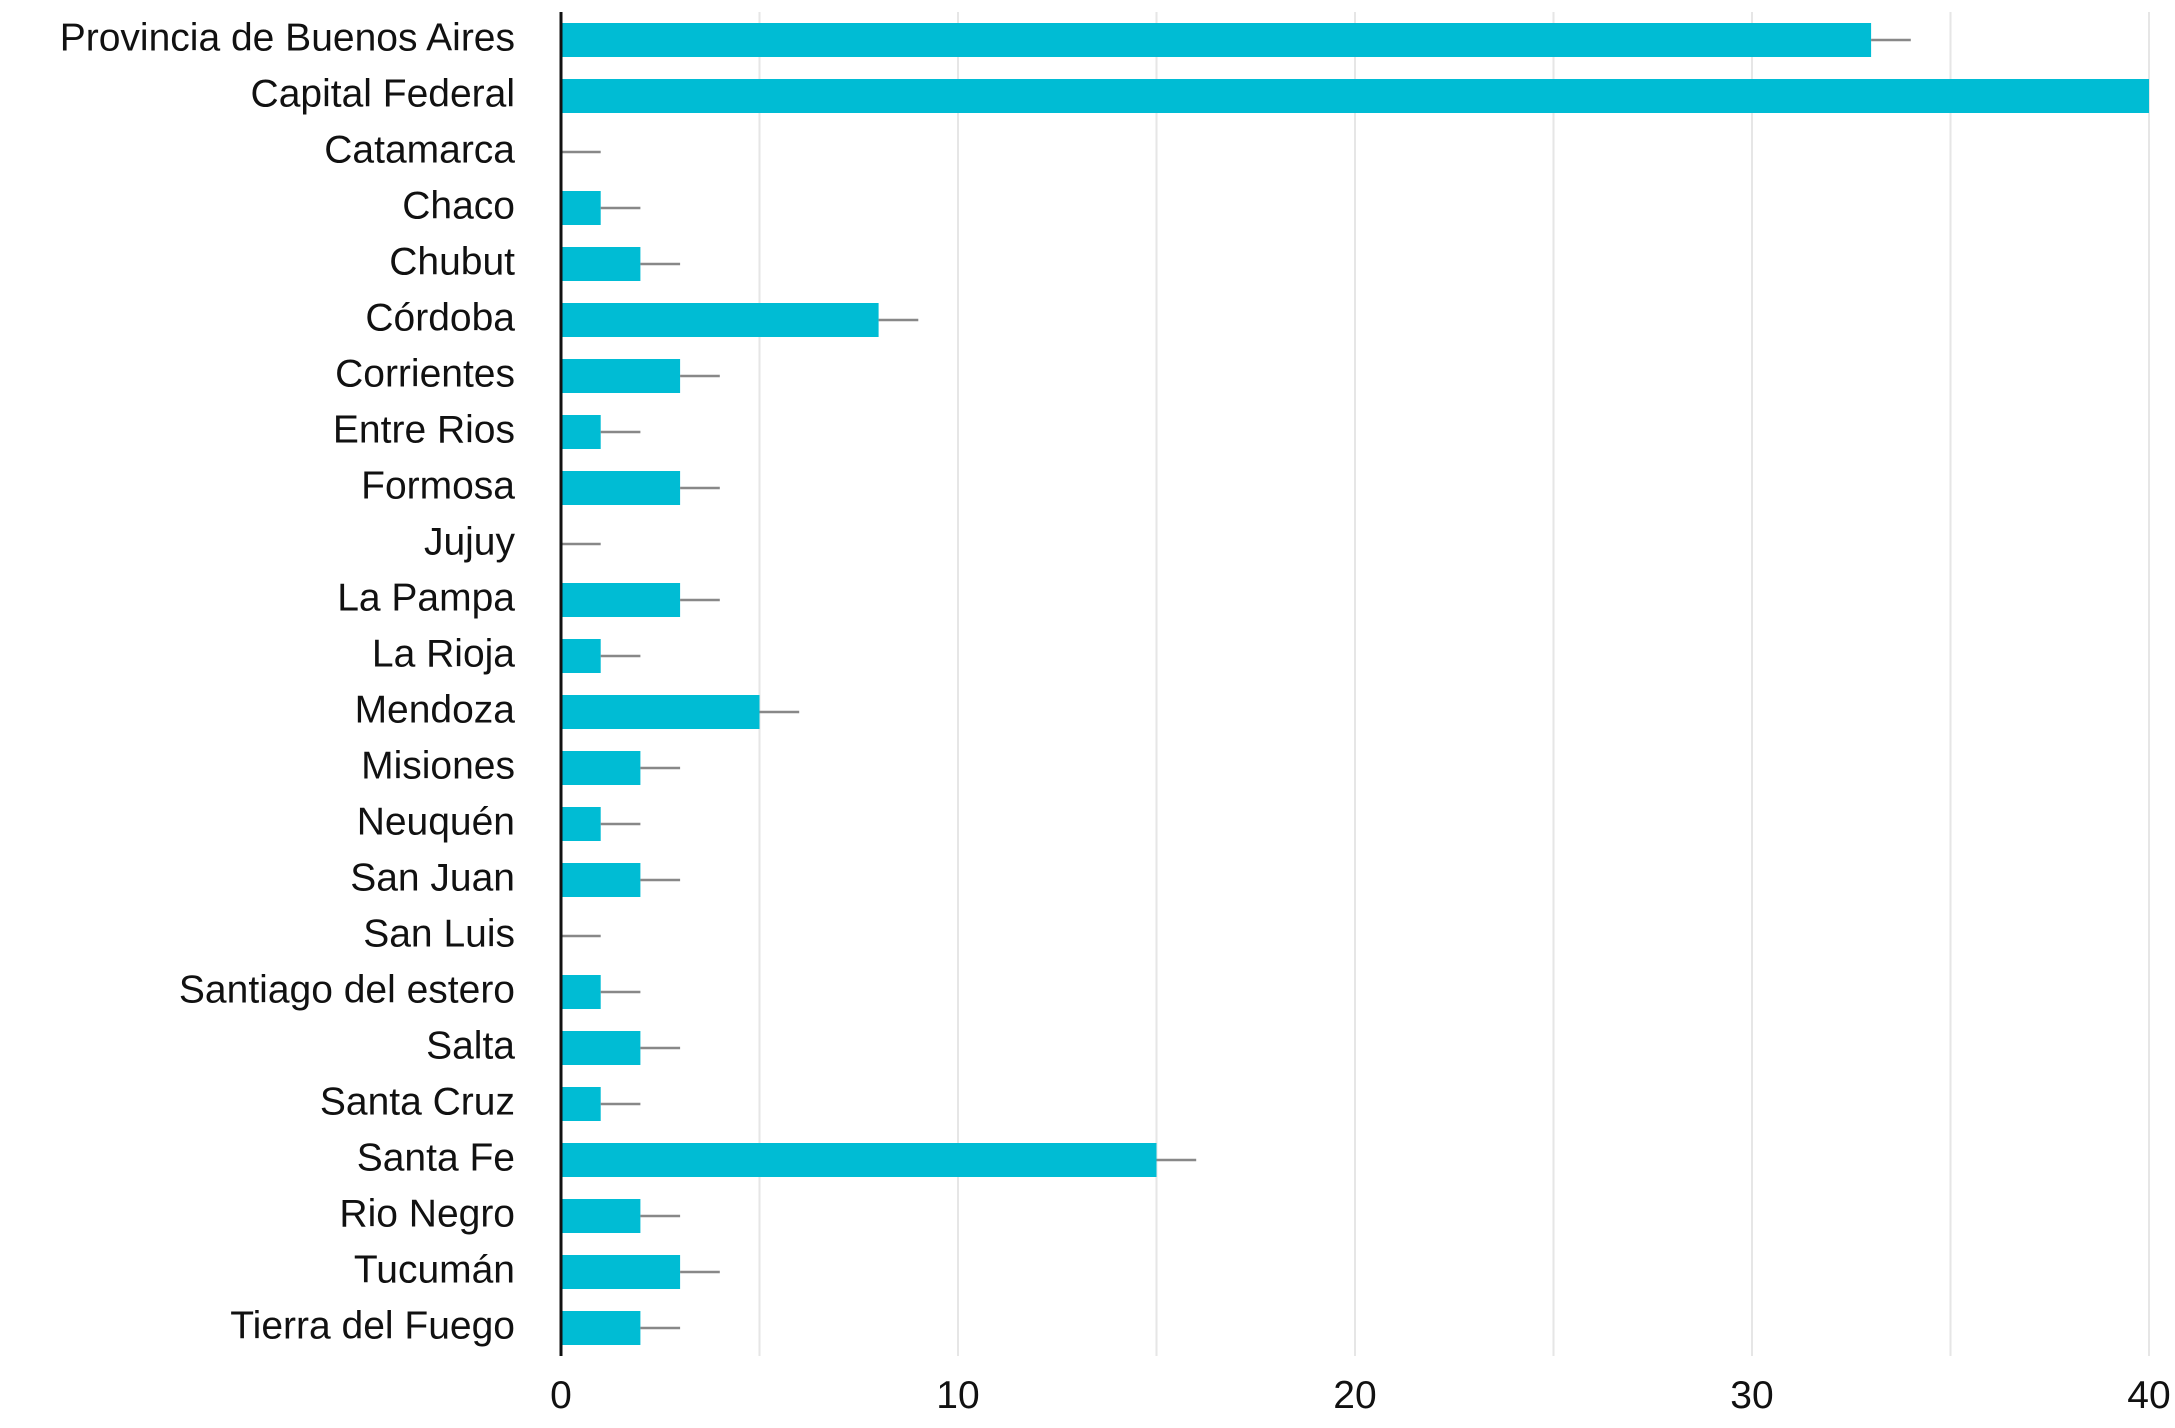  I want to click on category-label: Formosa, so click(438, 485).